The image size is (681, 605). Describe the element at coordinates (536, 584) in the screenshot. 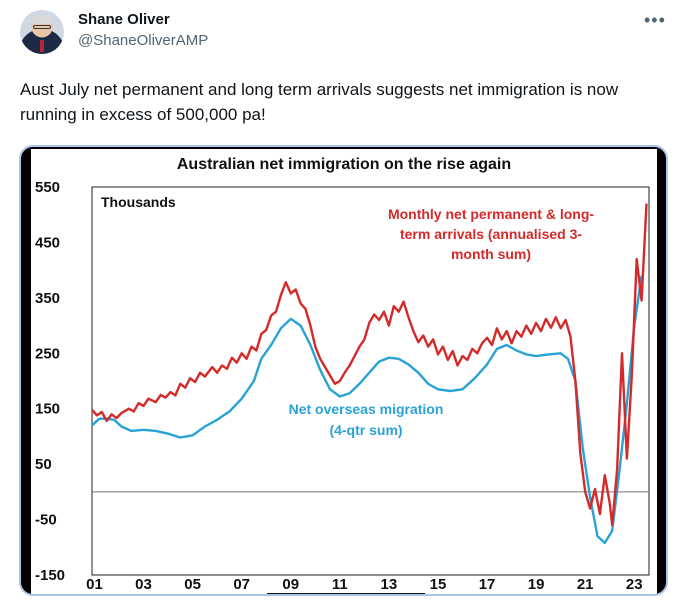

I see `x-tick-label: 19` at that location.